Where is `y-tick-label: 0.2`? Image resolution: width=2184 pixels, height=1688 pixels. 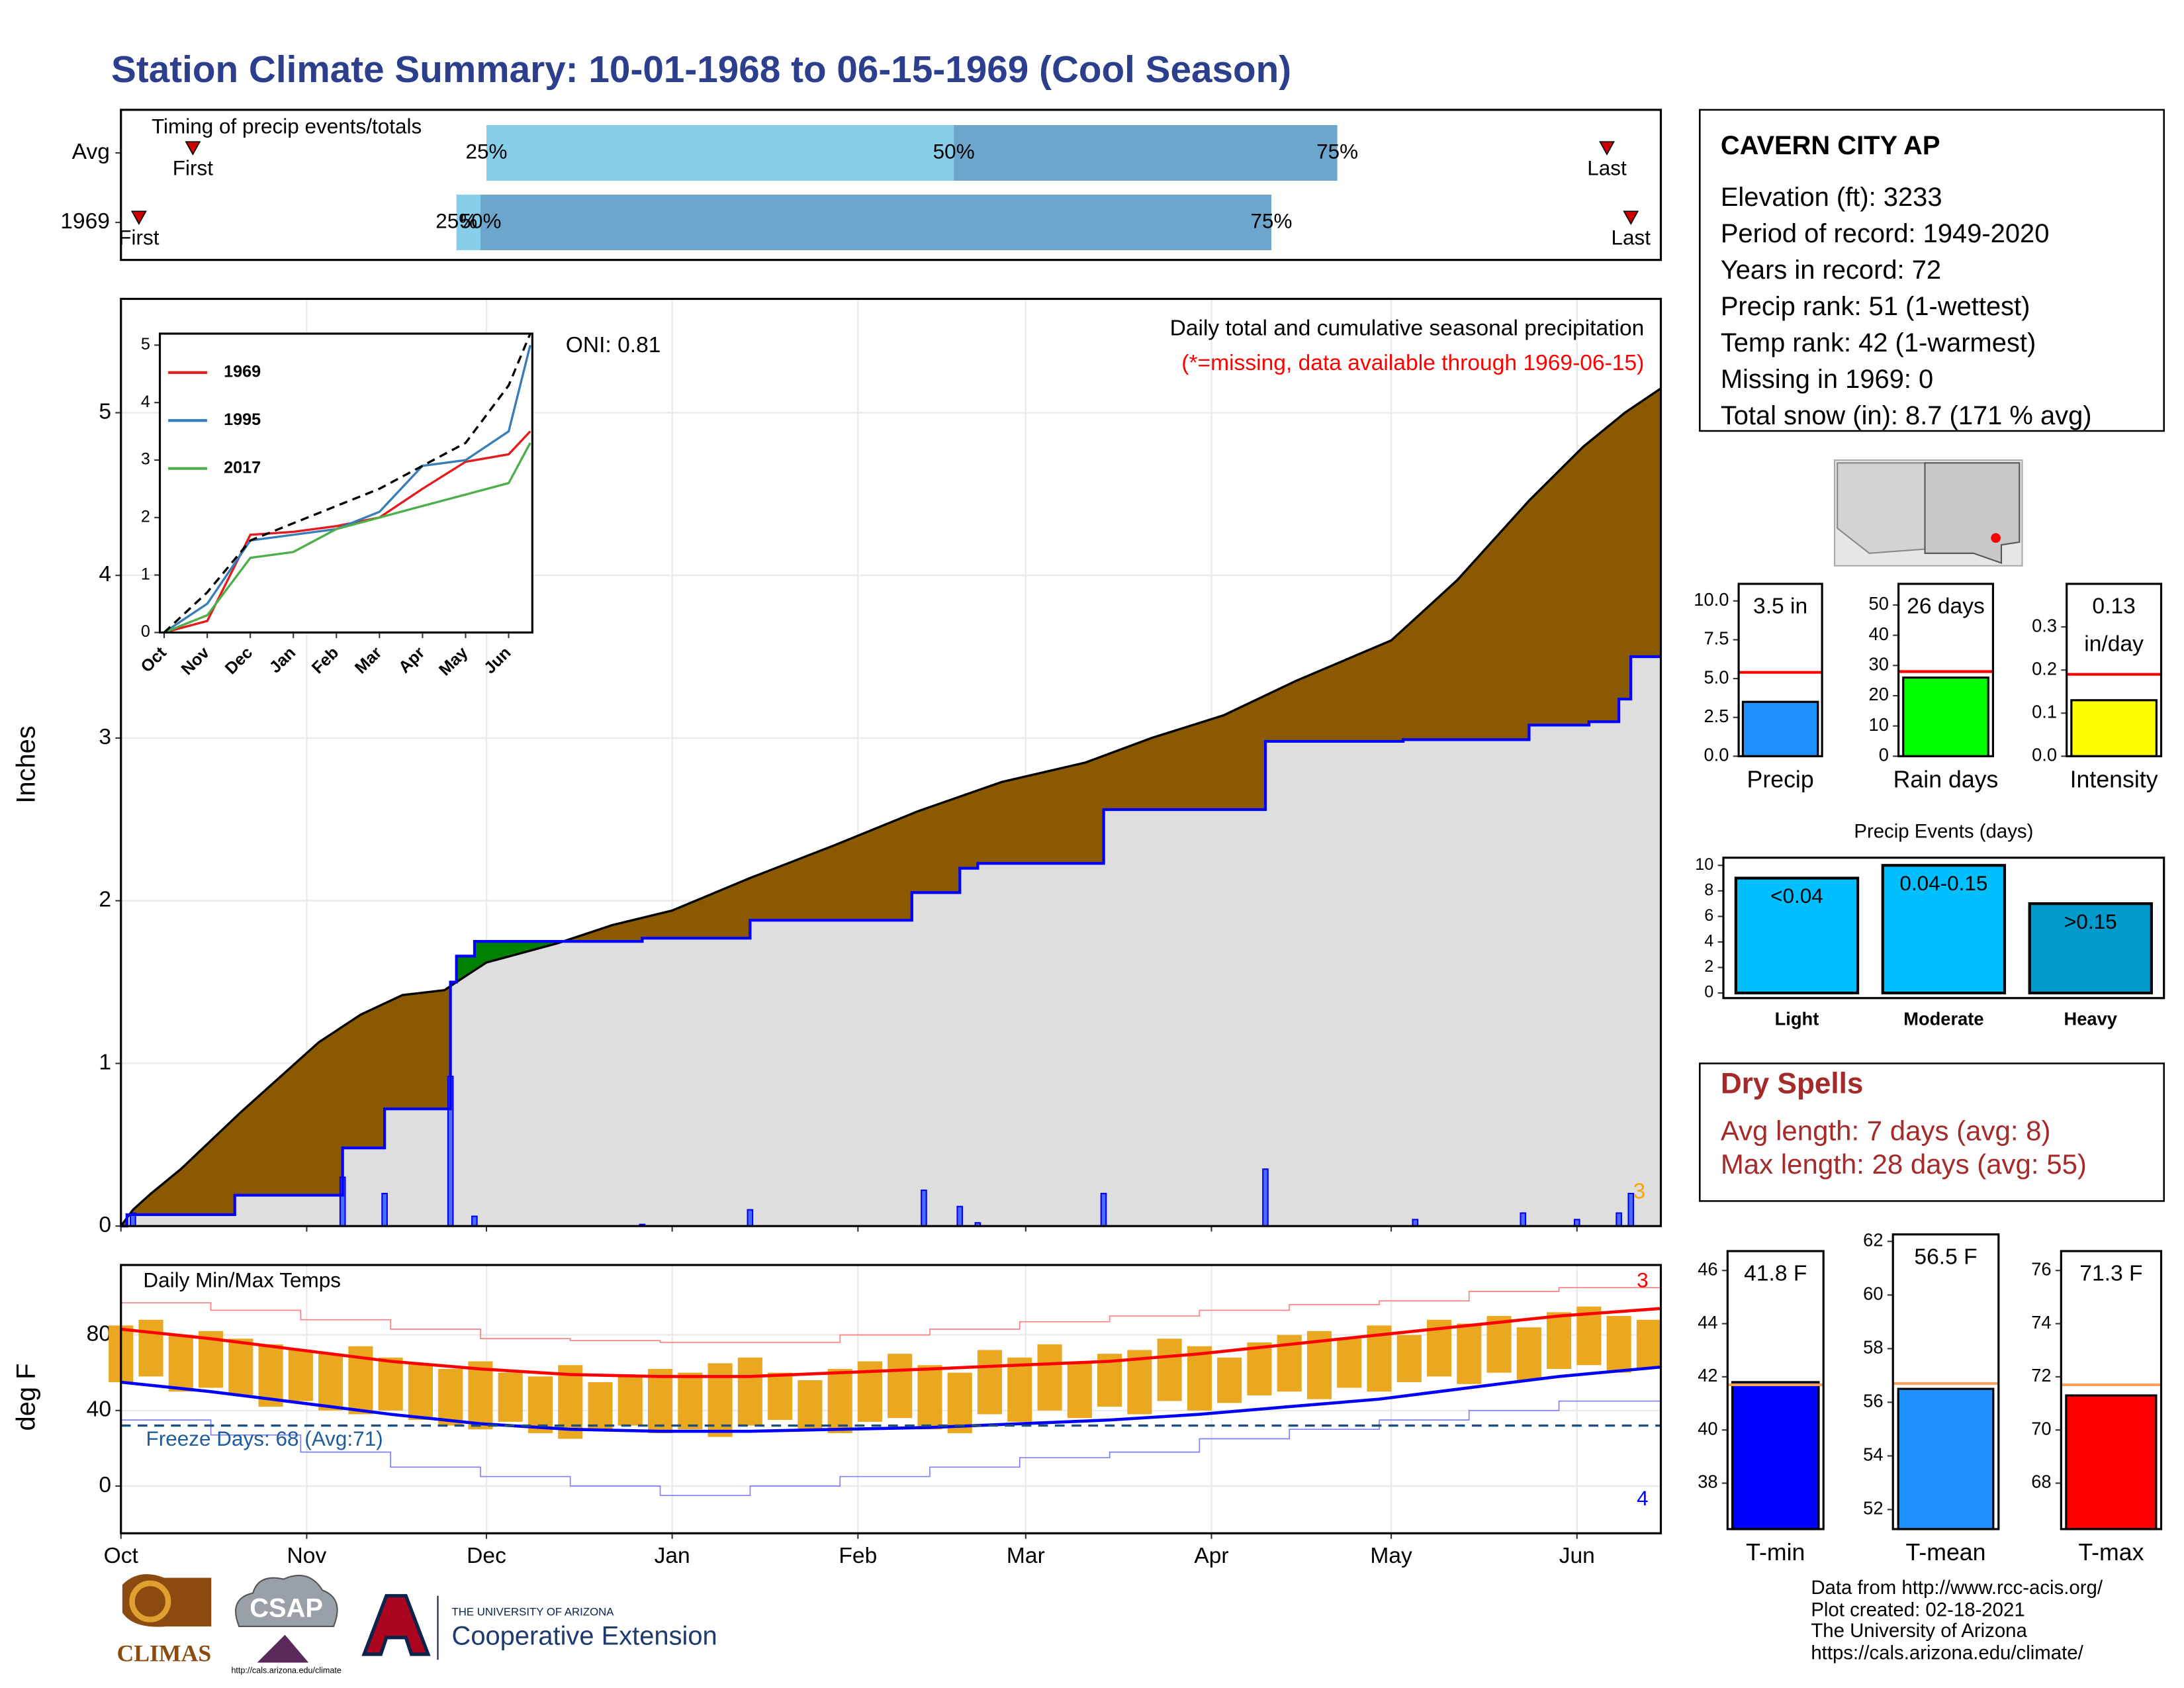 y-tick-label: 0.2 is located at coordinates (2045, 668).